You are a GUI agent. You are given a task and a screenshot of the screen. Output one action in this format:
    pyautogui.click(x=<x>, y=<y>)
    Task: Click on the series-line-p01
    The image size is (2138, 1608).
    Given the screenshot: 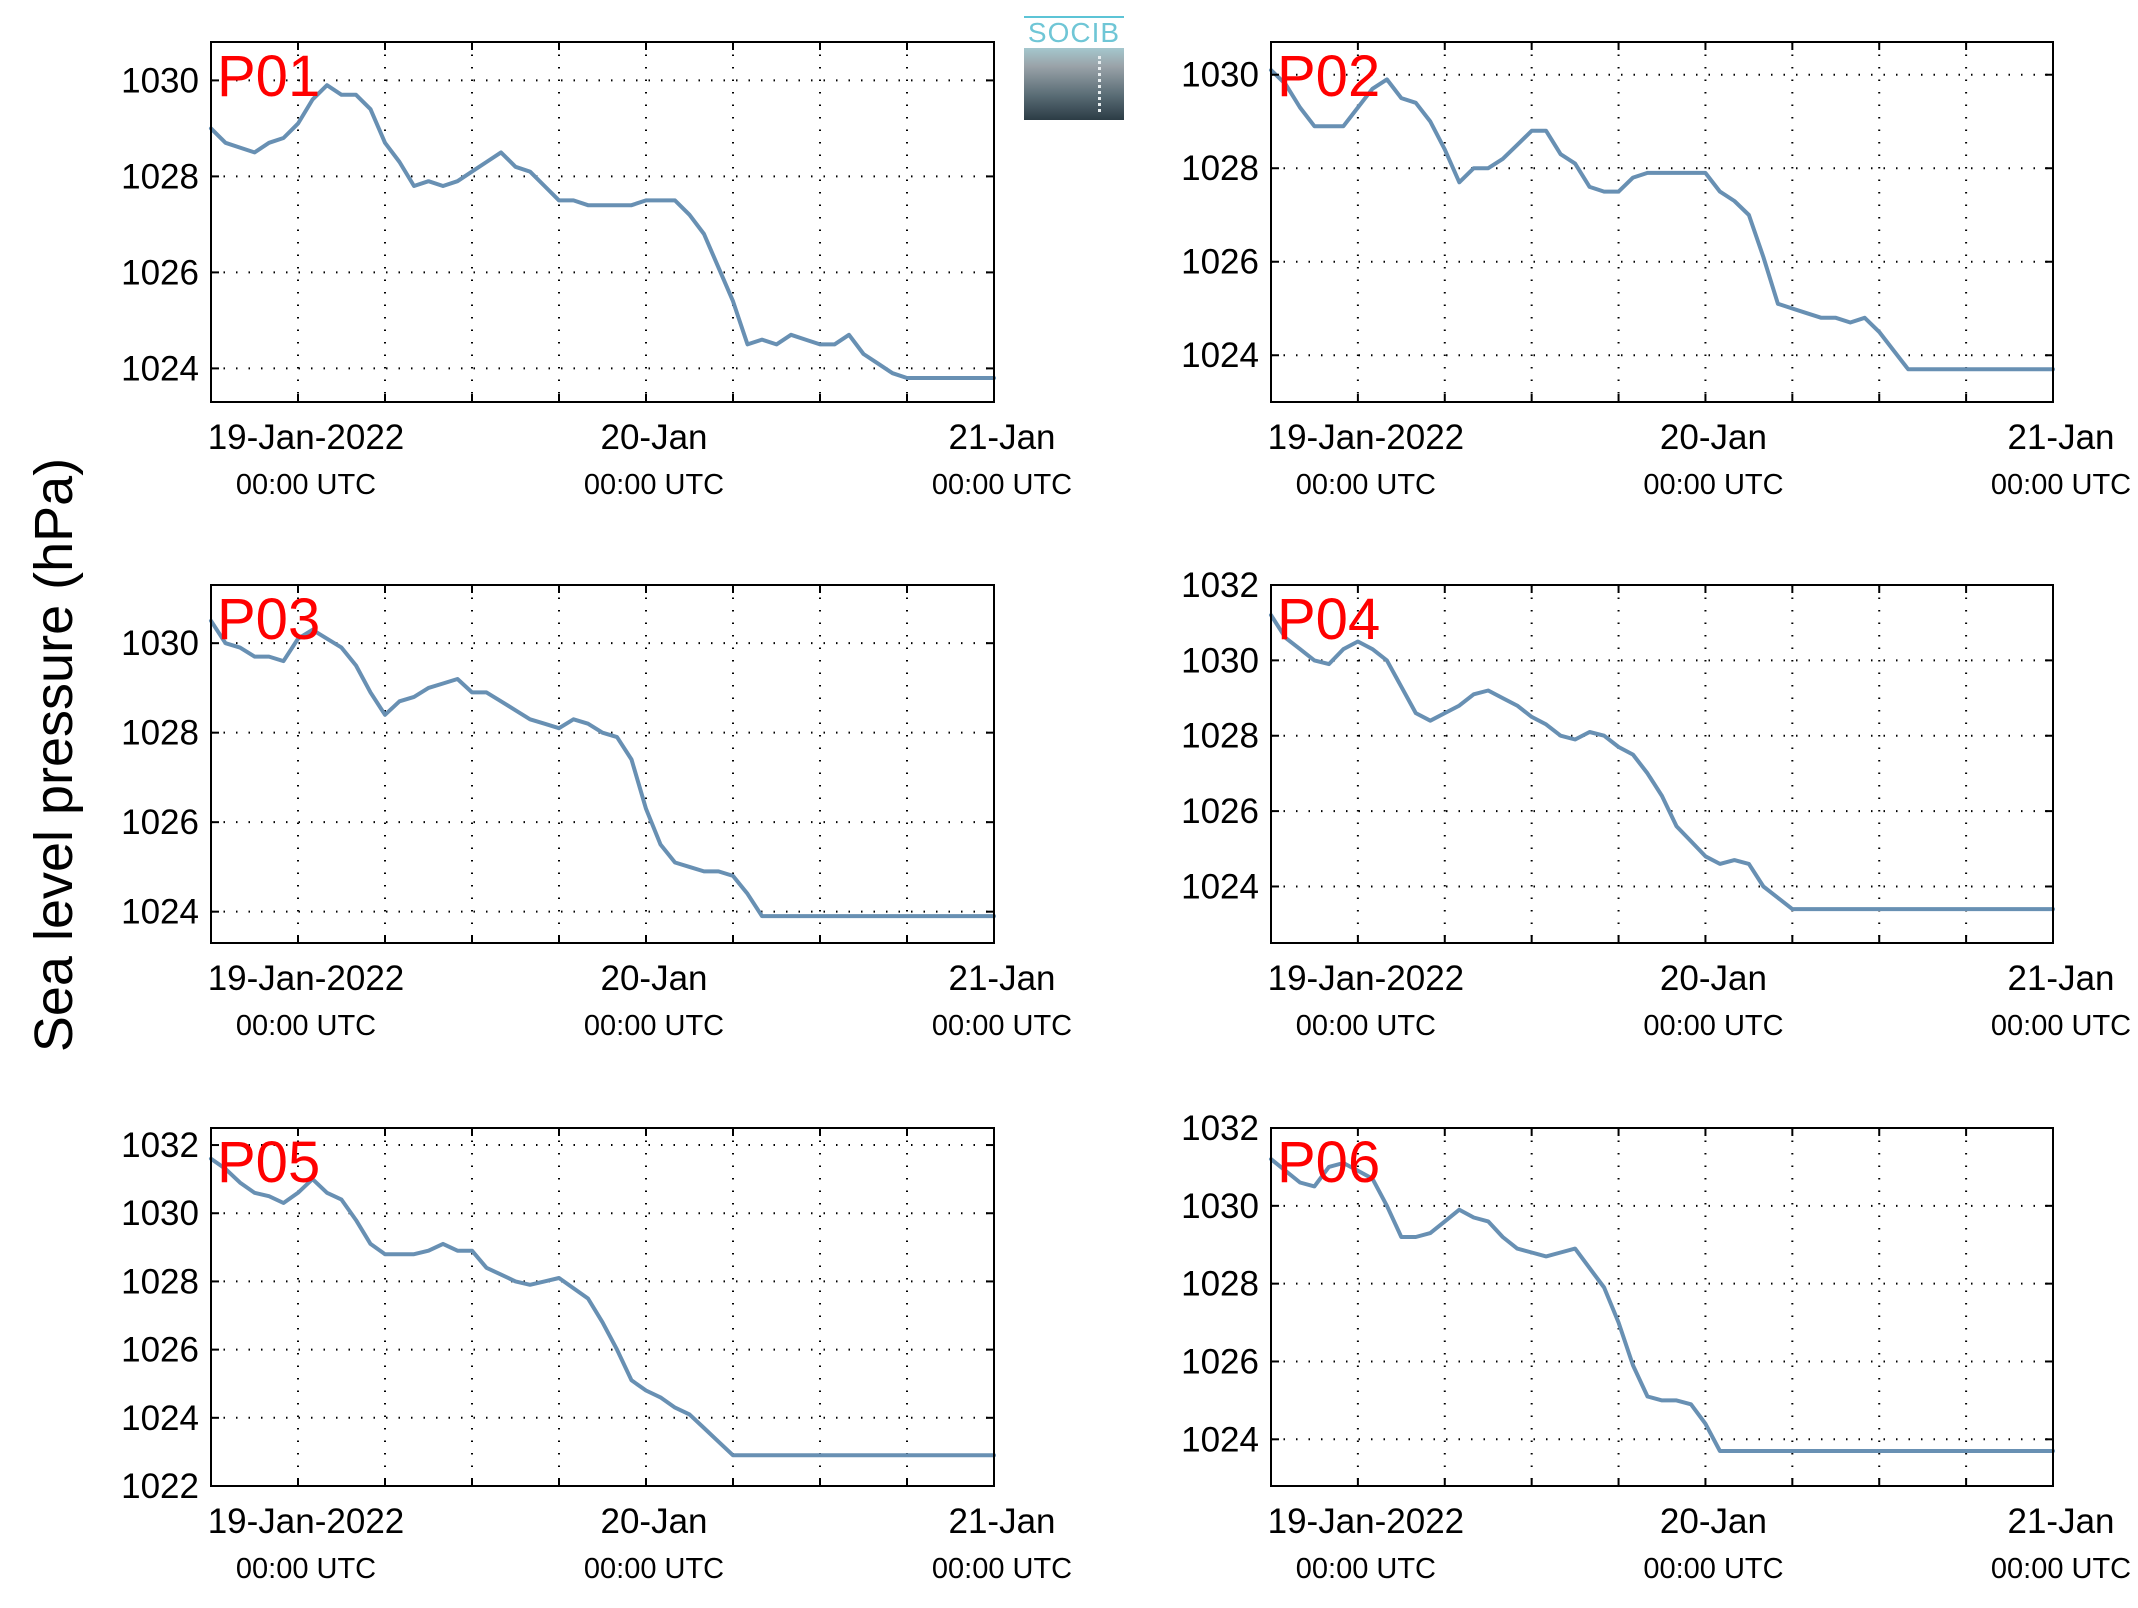 What is the action you would take?
    pyautogui.click(x=602, y=231)
    